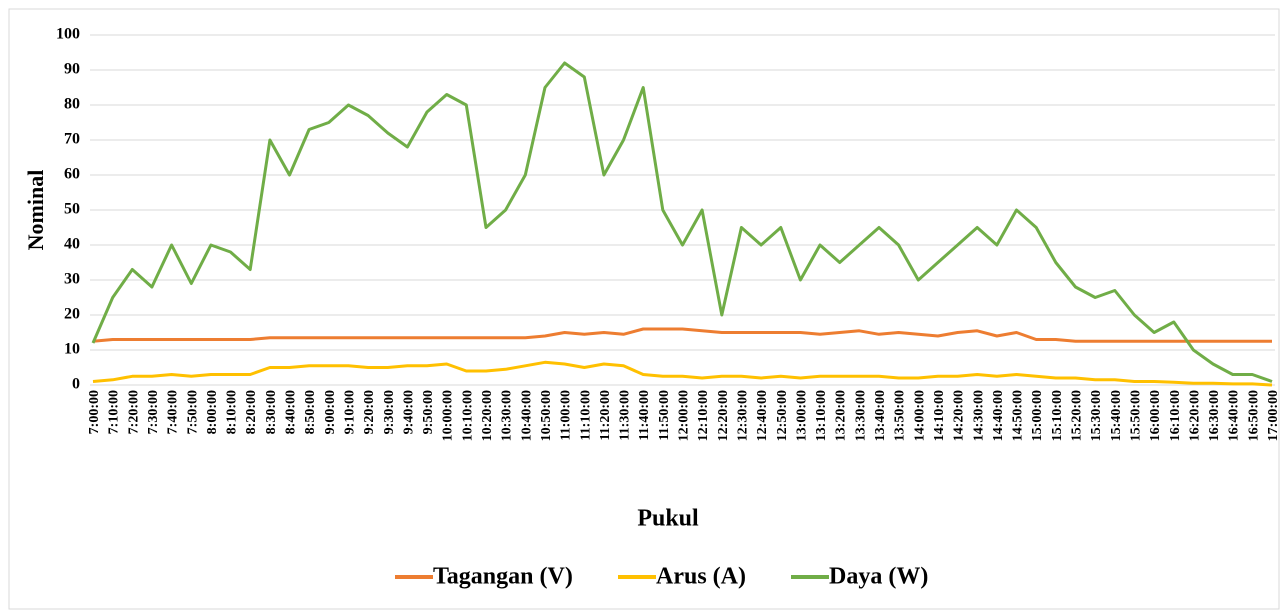 The height and width of the screenshot is (611, 1280). I want to click on x-tick-label: 9:30:00, so click(389, 412).